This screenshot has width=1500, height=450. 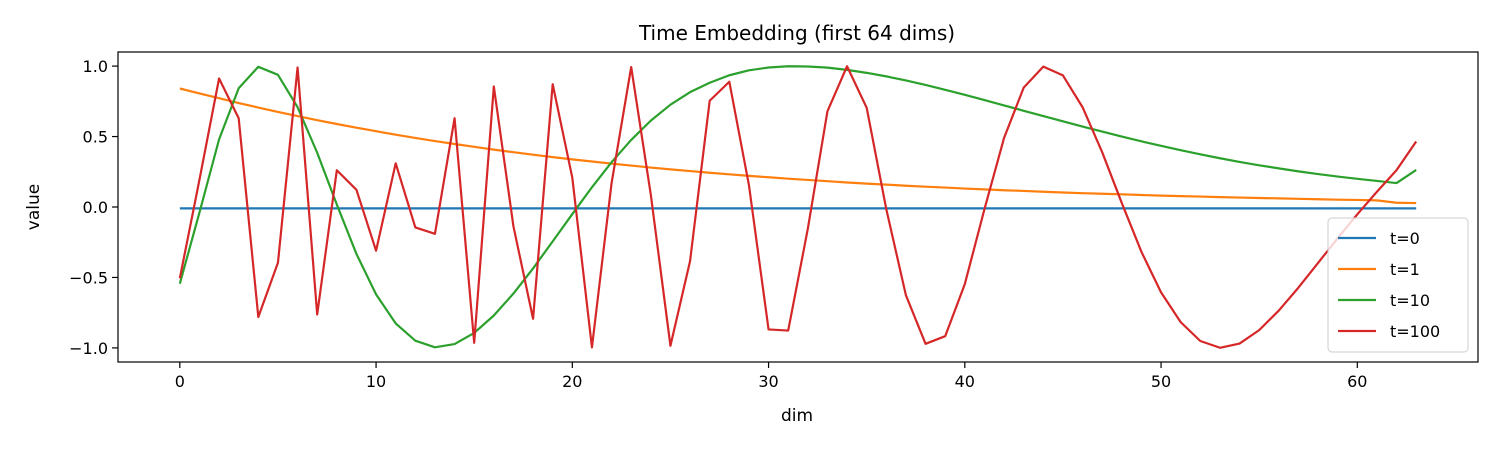 I want to click on y-tick-label: 0.5, so click(x=95, y=137).